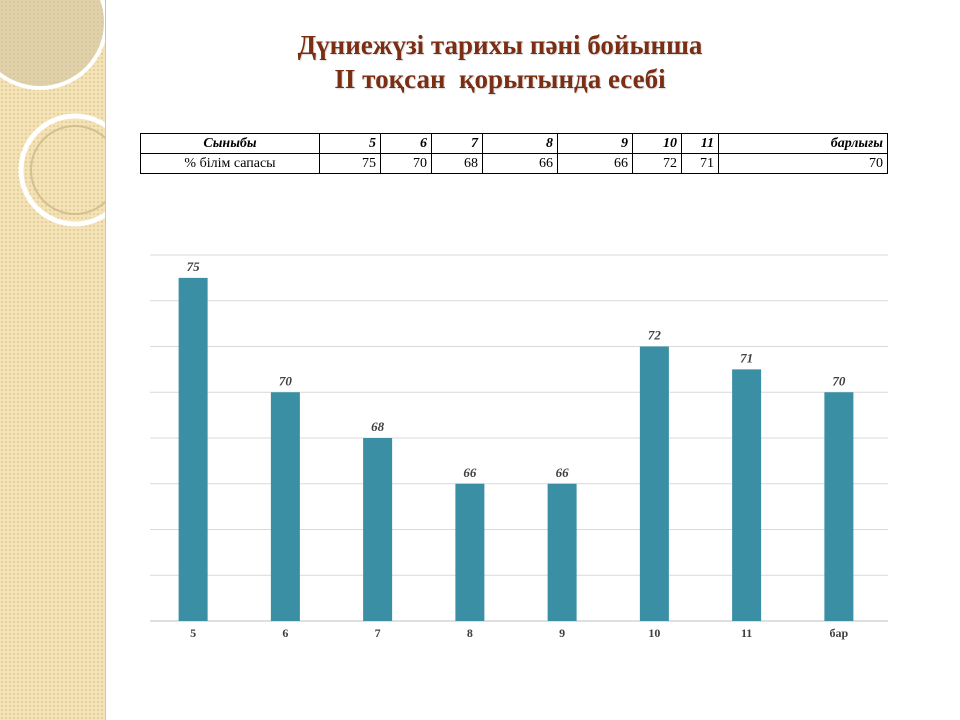 The height and width of the screenshot is (720, 960). What do you see at coordinates (230, 163) in the screenshot?
I see `table-cell: % білім сапасы` at bounding box center [230, 163].